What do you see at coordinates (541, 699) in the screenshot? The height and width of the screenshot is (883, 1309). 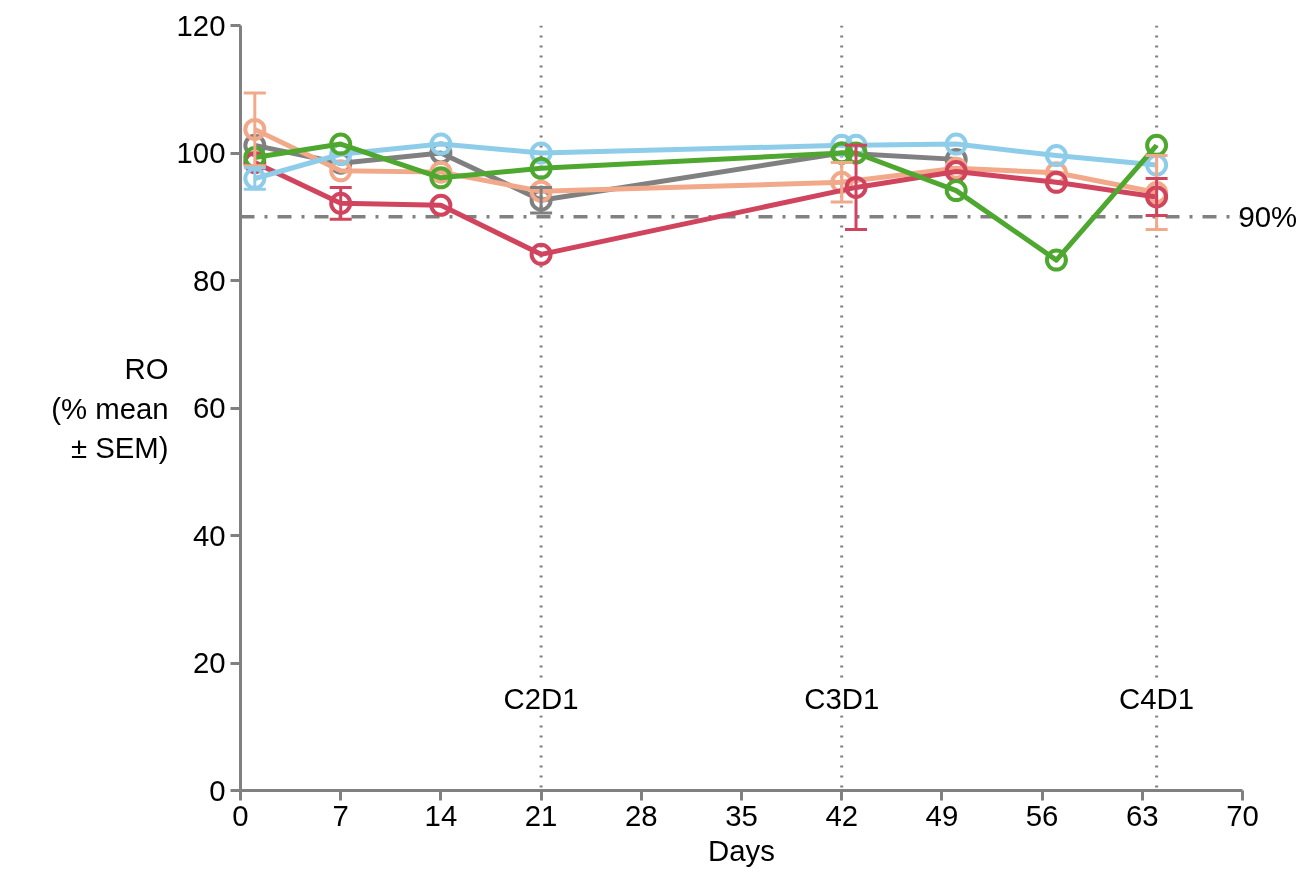 I see `ref-line-label: C2D1` at bounding box center [541, 699].